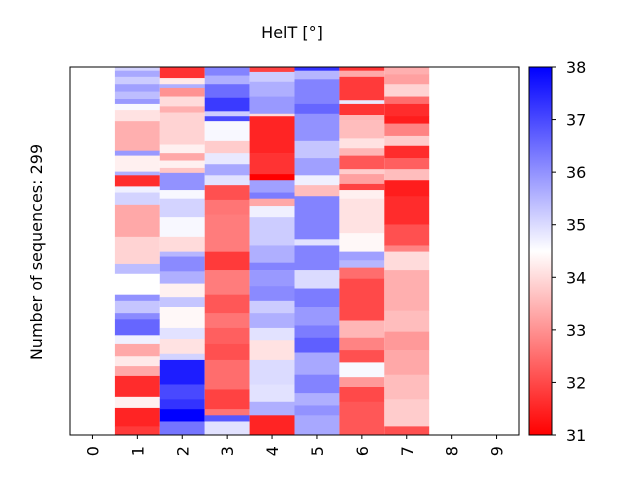 This screenshot has height=480, width=640. What do you see at coordinates (295, 445) in the screenshot?
I see `x-axis-ticks: 0 1 2 3 4 5 6 7 8 9` at bounding box center [295, 445].